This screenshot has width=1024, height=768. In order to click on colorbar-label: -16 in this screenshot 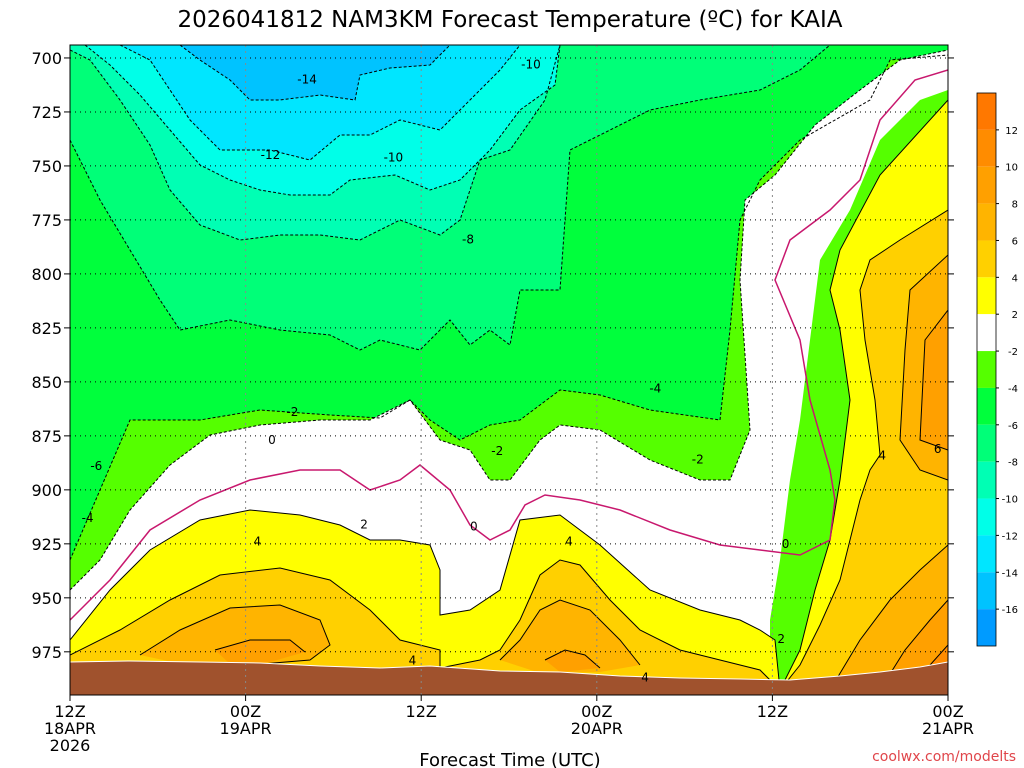, I will do `click(1010, 610)`.